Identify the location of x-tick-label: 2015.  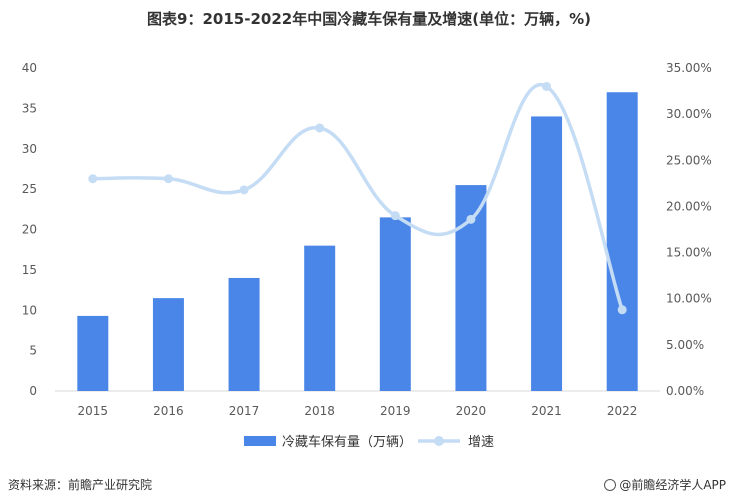
(93, 411).